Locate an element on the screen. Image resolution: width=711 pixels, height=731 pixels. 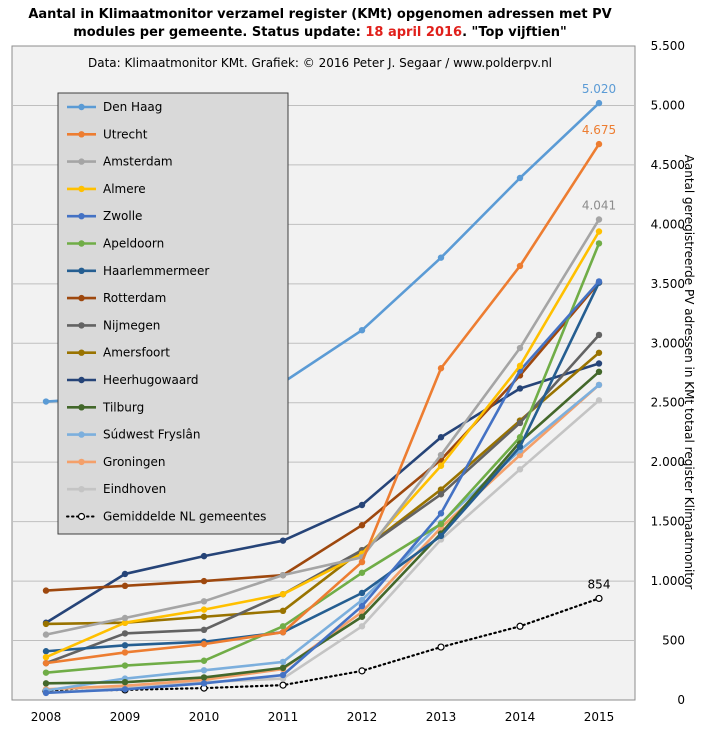
legend-item-utrecht: Utrecht is located at coordinates (107, 134).